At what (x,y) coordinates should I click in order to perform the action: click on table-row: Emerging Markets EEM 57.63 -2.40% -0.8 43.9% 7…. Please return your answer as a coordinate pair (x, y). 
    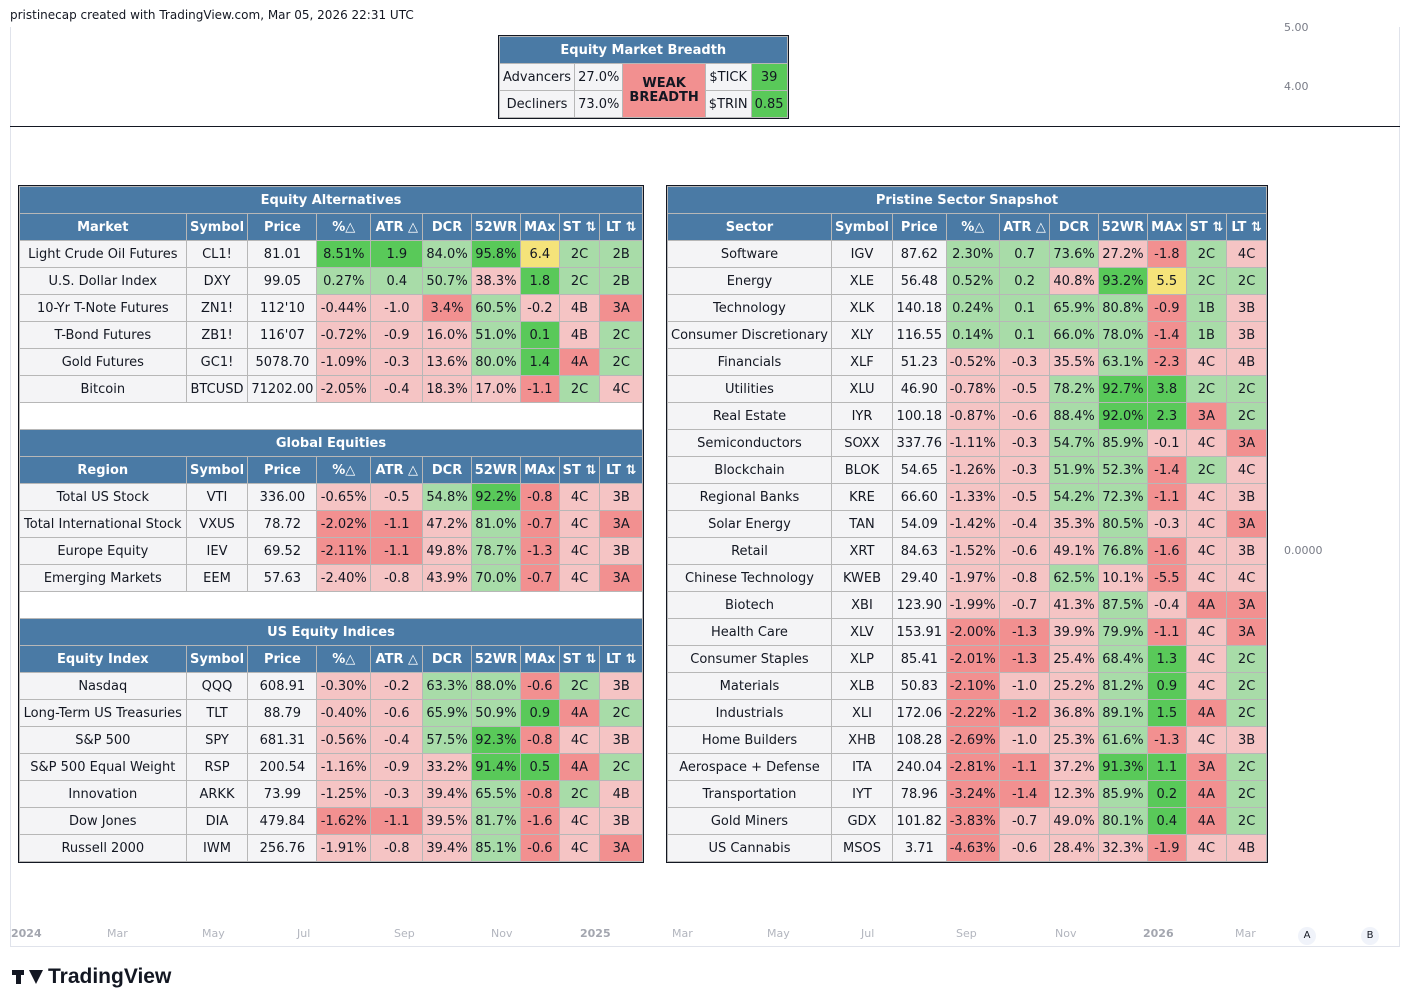
    Looking at the image, I should click on (331, 578).